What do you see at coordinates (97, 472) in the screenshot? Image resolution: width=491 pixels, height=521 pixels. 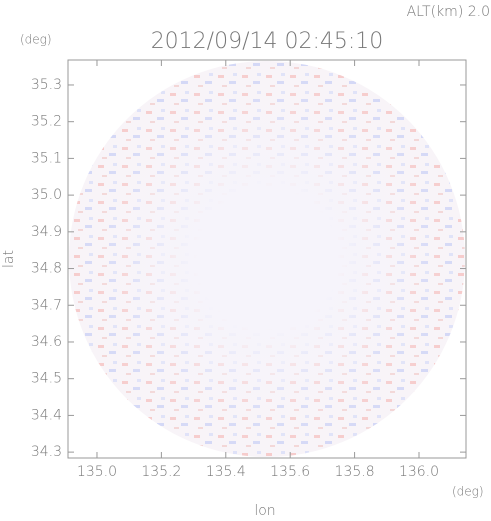 I see `x-tick-label: 135.0` at bounding box center [97, 472].